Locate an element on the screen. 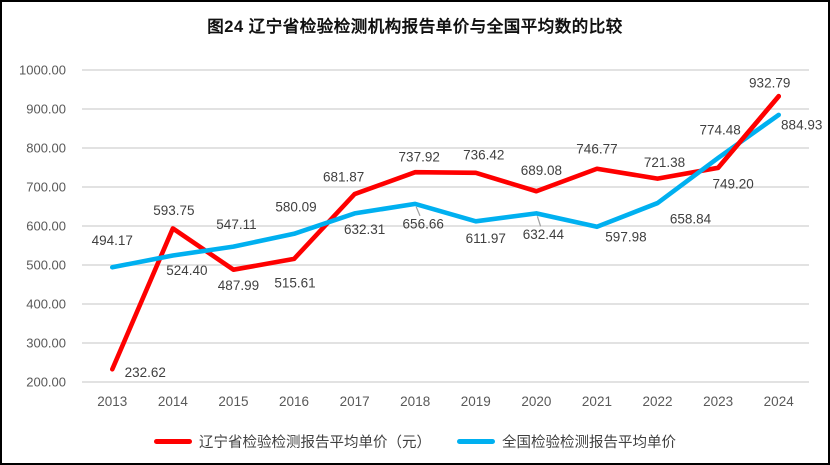  series-line-overdraw is located at coordinates (748, 132).